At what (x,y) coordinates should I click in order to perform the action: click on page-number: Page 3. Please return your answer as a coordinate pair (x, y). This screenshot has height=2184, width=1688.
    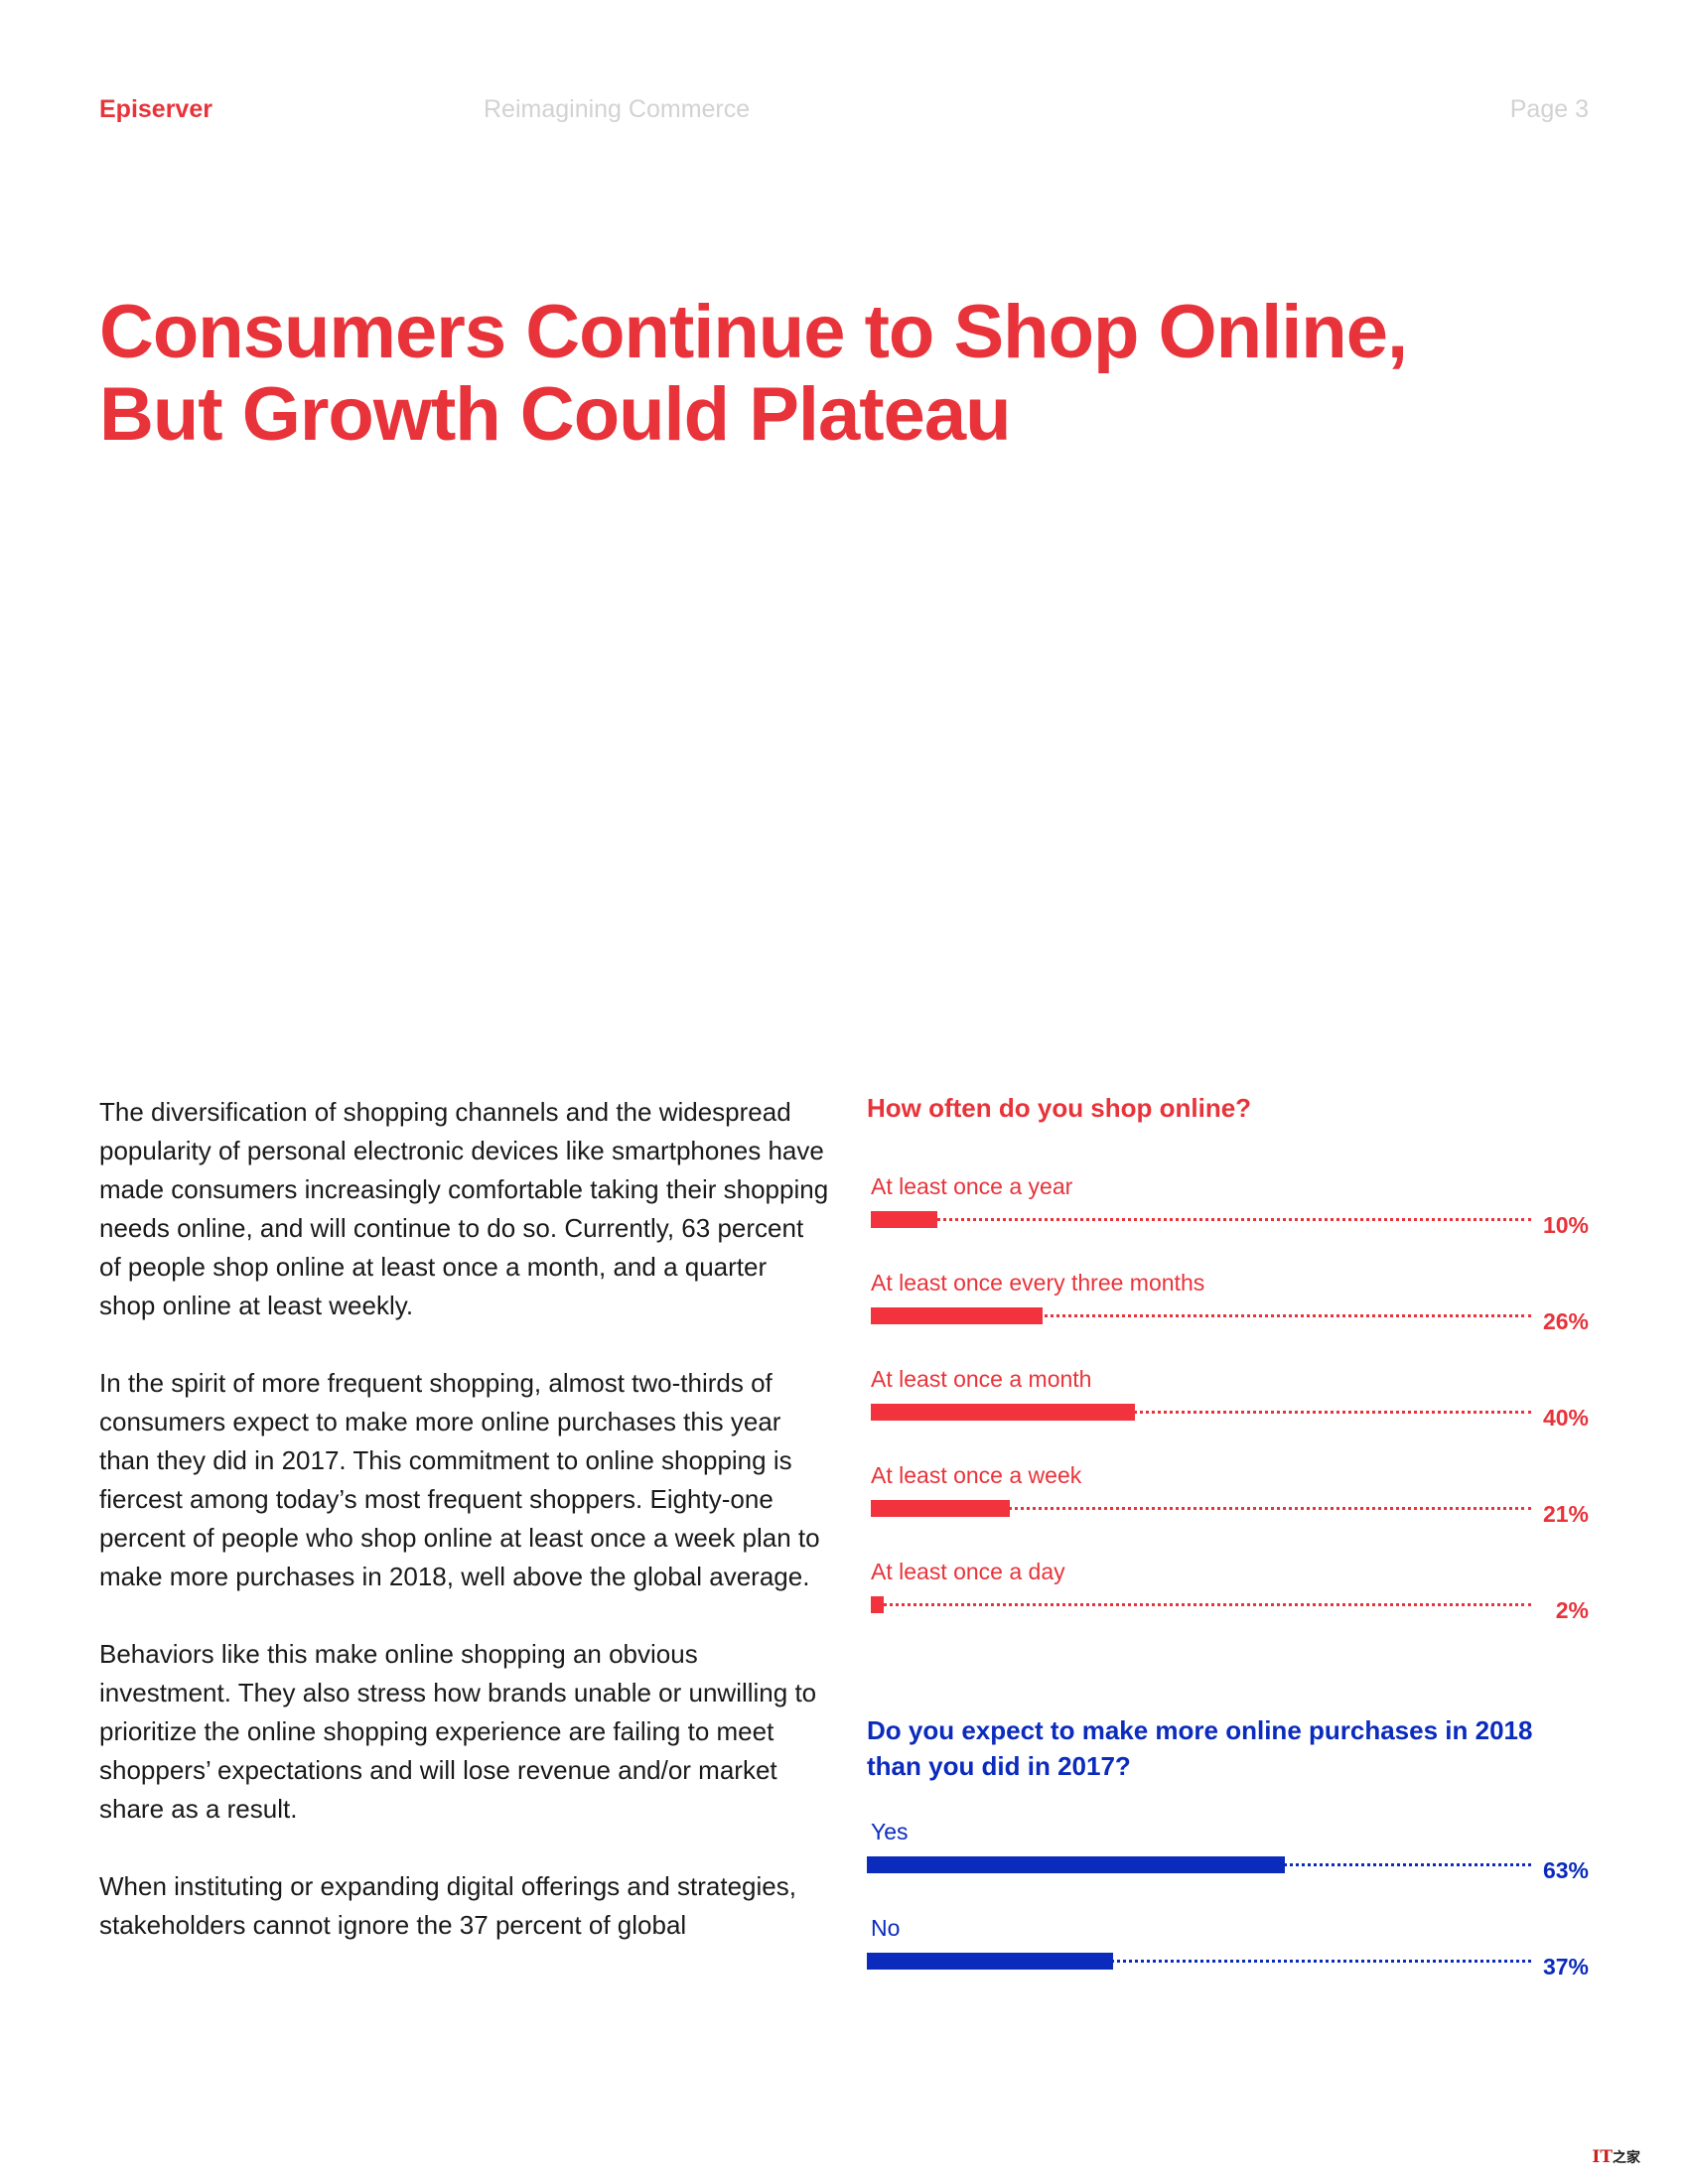
    Looking at the image, I should click on (1549, 109).